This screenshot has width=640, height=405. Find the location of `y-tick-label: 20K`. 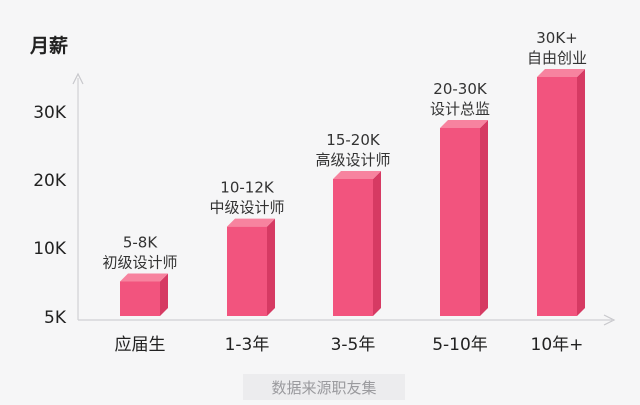

y-tick-label: 20K is located at coordinates (50, 181).